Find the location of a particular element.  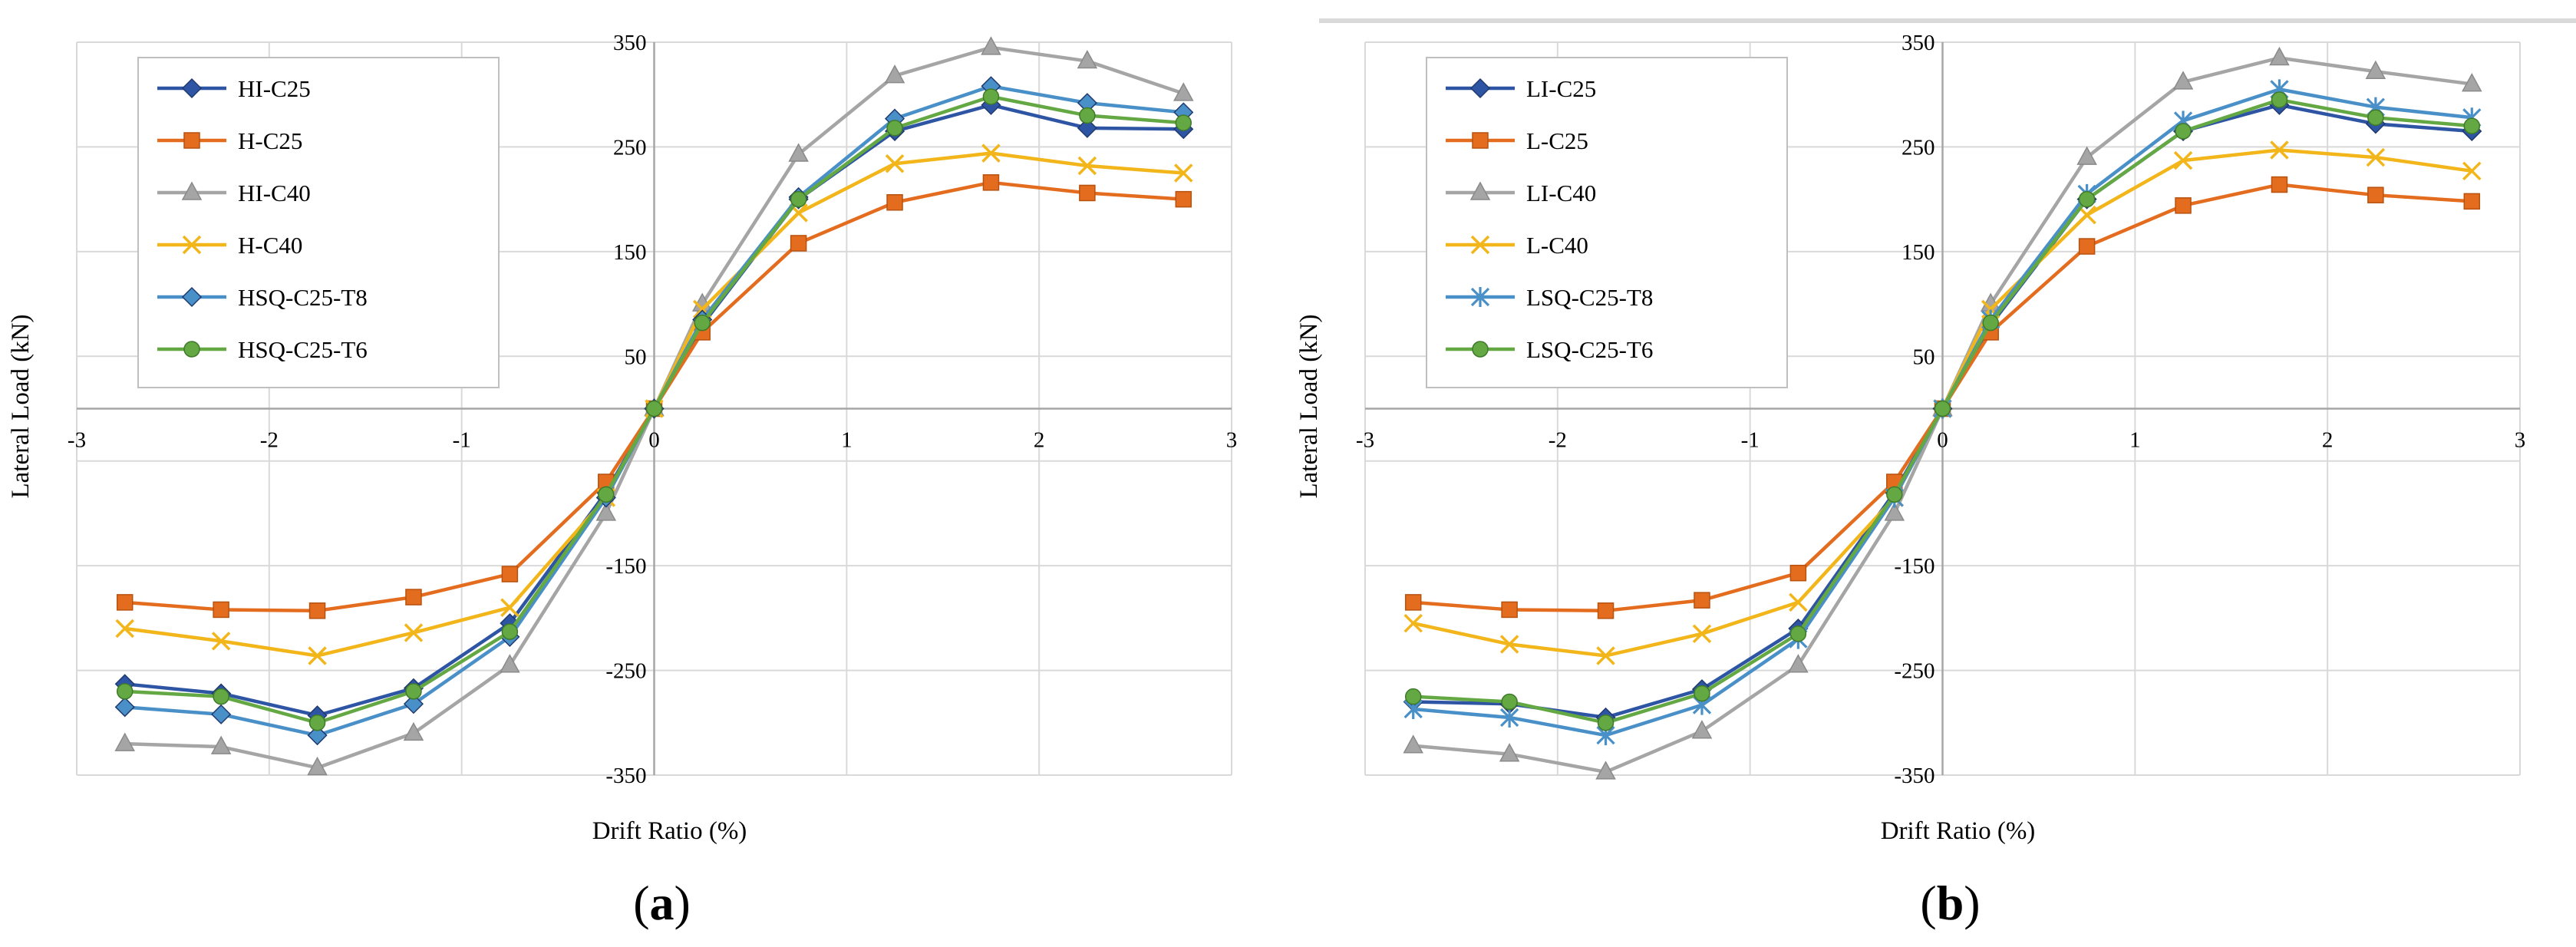

legend-label: LI-C40 is located at coordinates (1561, 193).